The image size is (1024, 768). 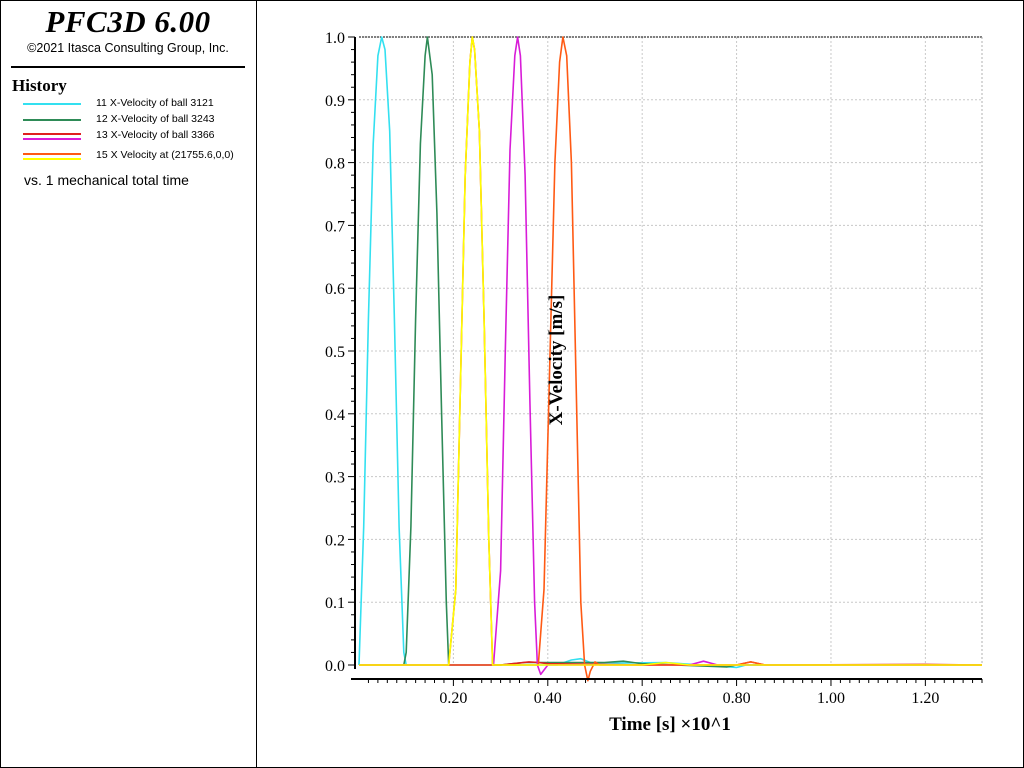 What do you see at coordinates (925, 698) in the screenshot?
I see `x-tick-label: 1.20` at bounding box center [925, 698].